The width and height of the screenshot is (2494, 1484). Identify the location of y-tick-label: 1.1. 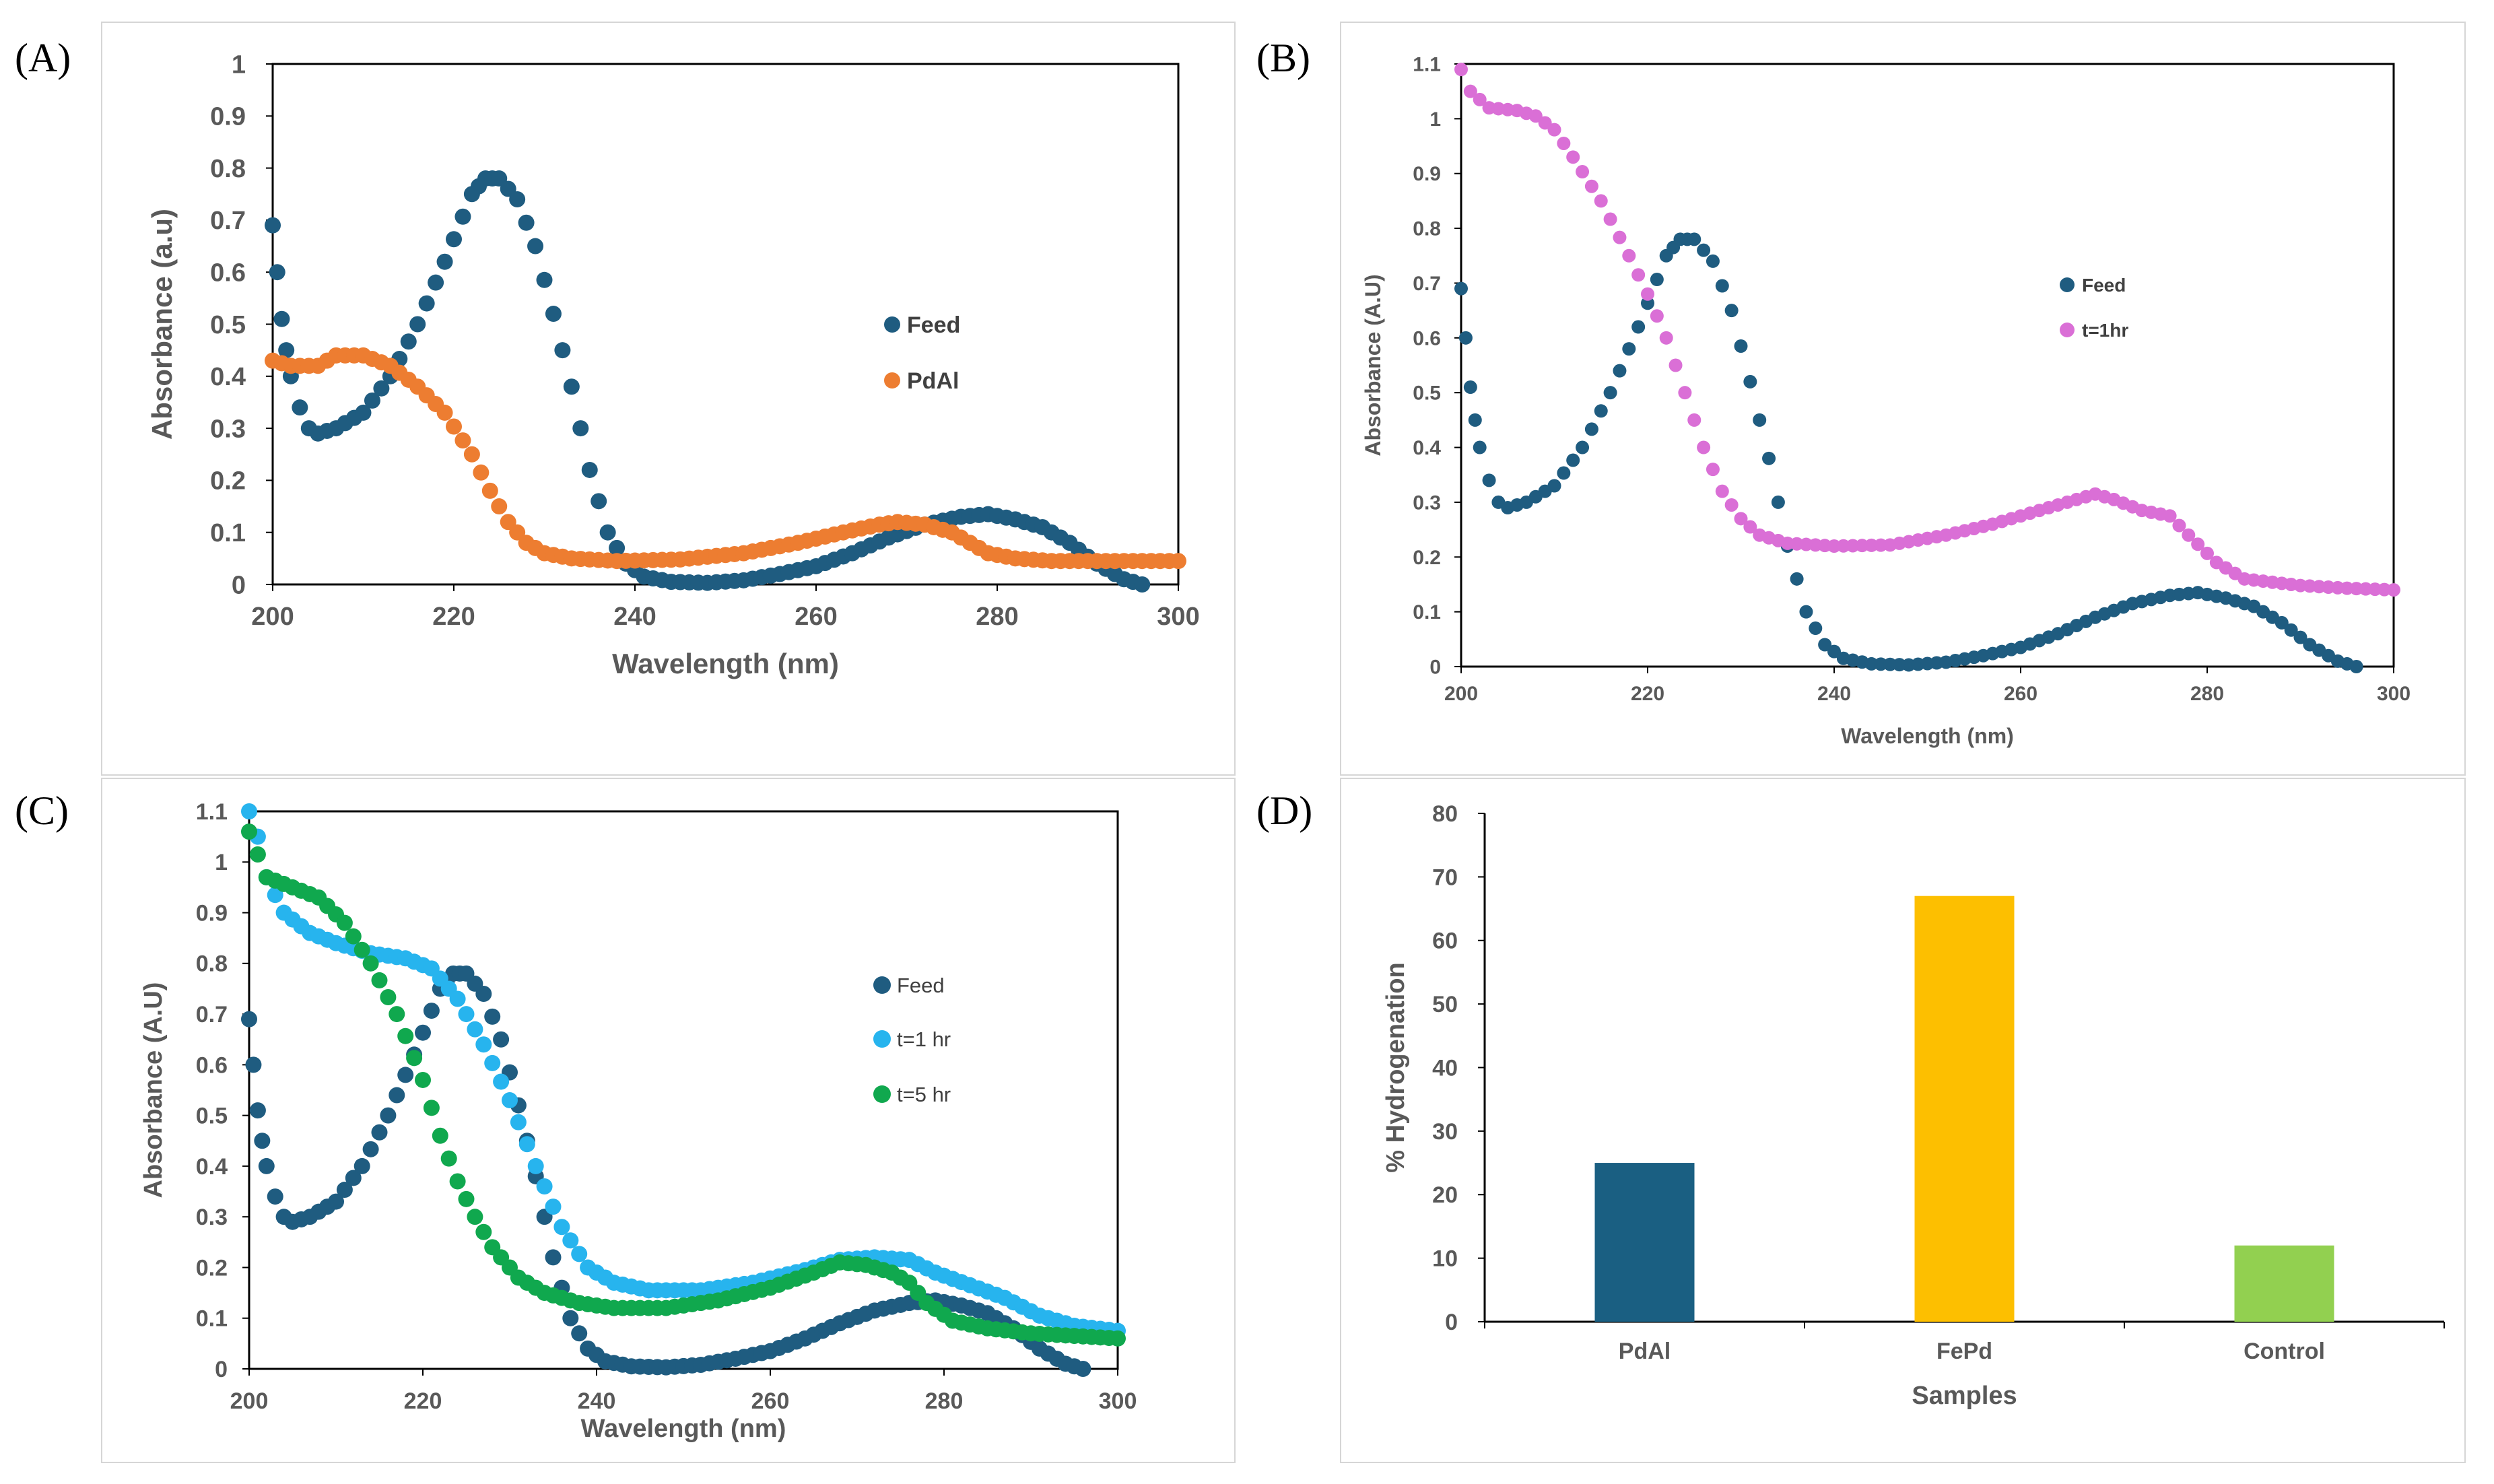
(1427, 65).